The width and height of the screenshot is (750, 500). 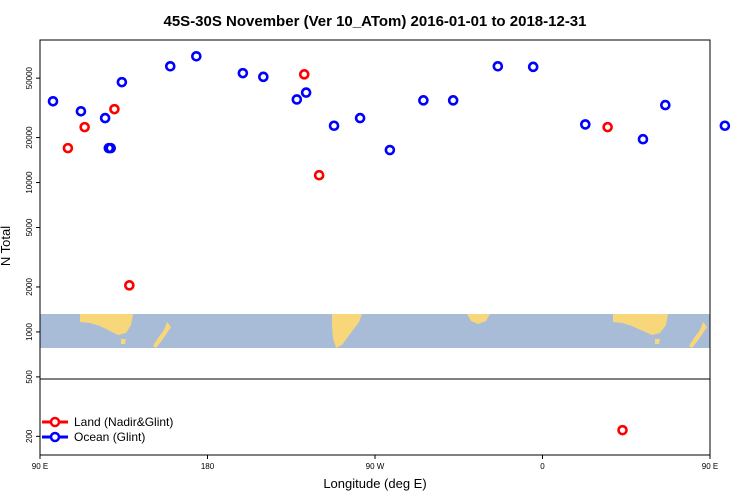 What do you see at coordinates (29, 377) in the screenshot?
I see `y-tick-label: 500` at bounding box center [29, 377].